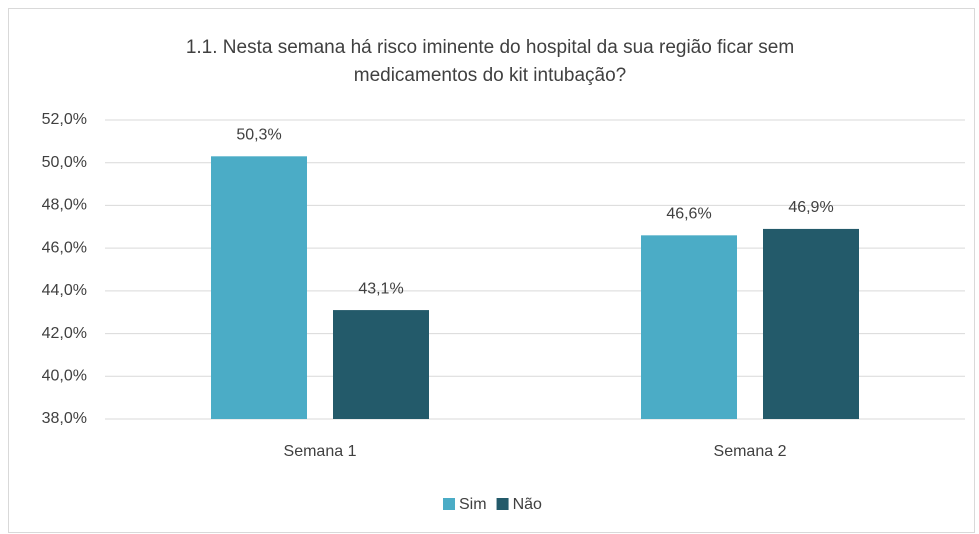 This screenshot has height=534, width=979. Describe the element at coordinates (490, 75) in the screenshot. I see `chart-title: medicamentos do kit intubação?` at that location.